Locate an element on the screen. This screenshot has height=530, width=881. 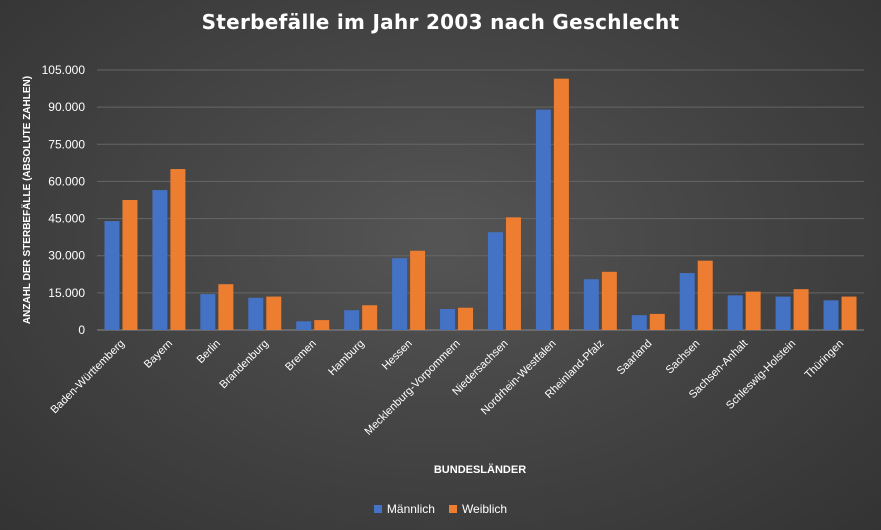
y-tick-label: 105.000 is located at coordinates (64, 70).